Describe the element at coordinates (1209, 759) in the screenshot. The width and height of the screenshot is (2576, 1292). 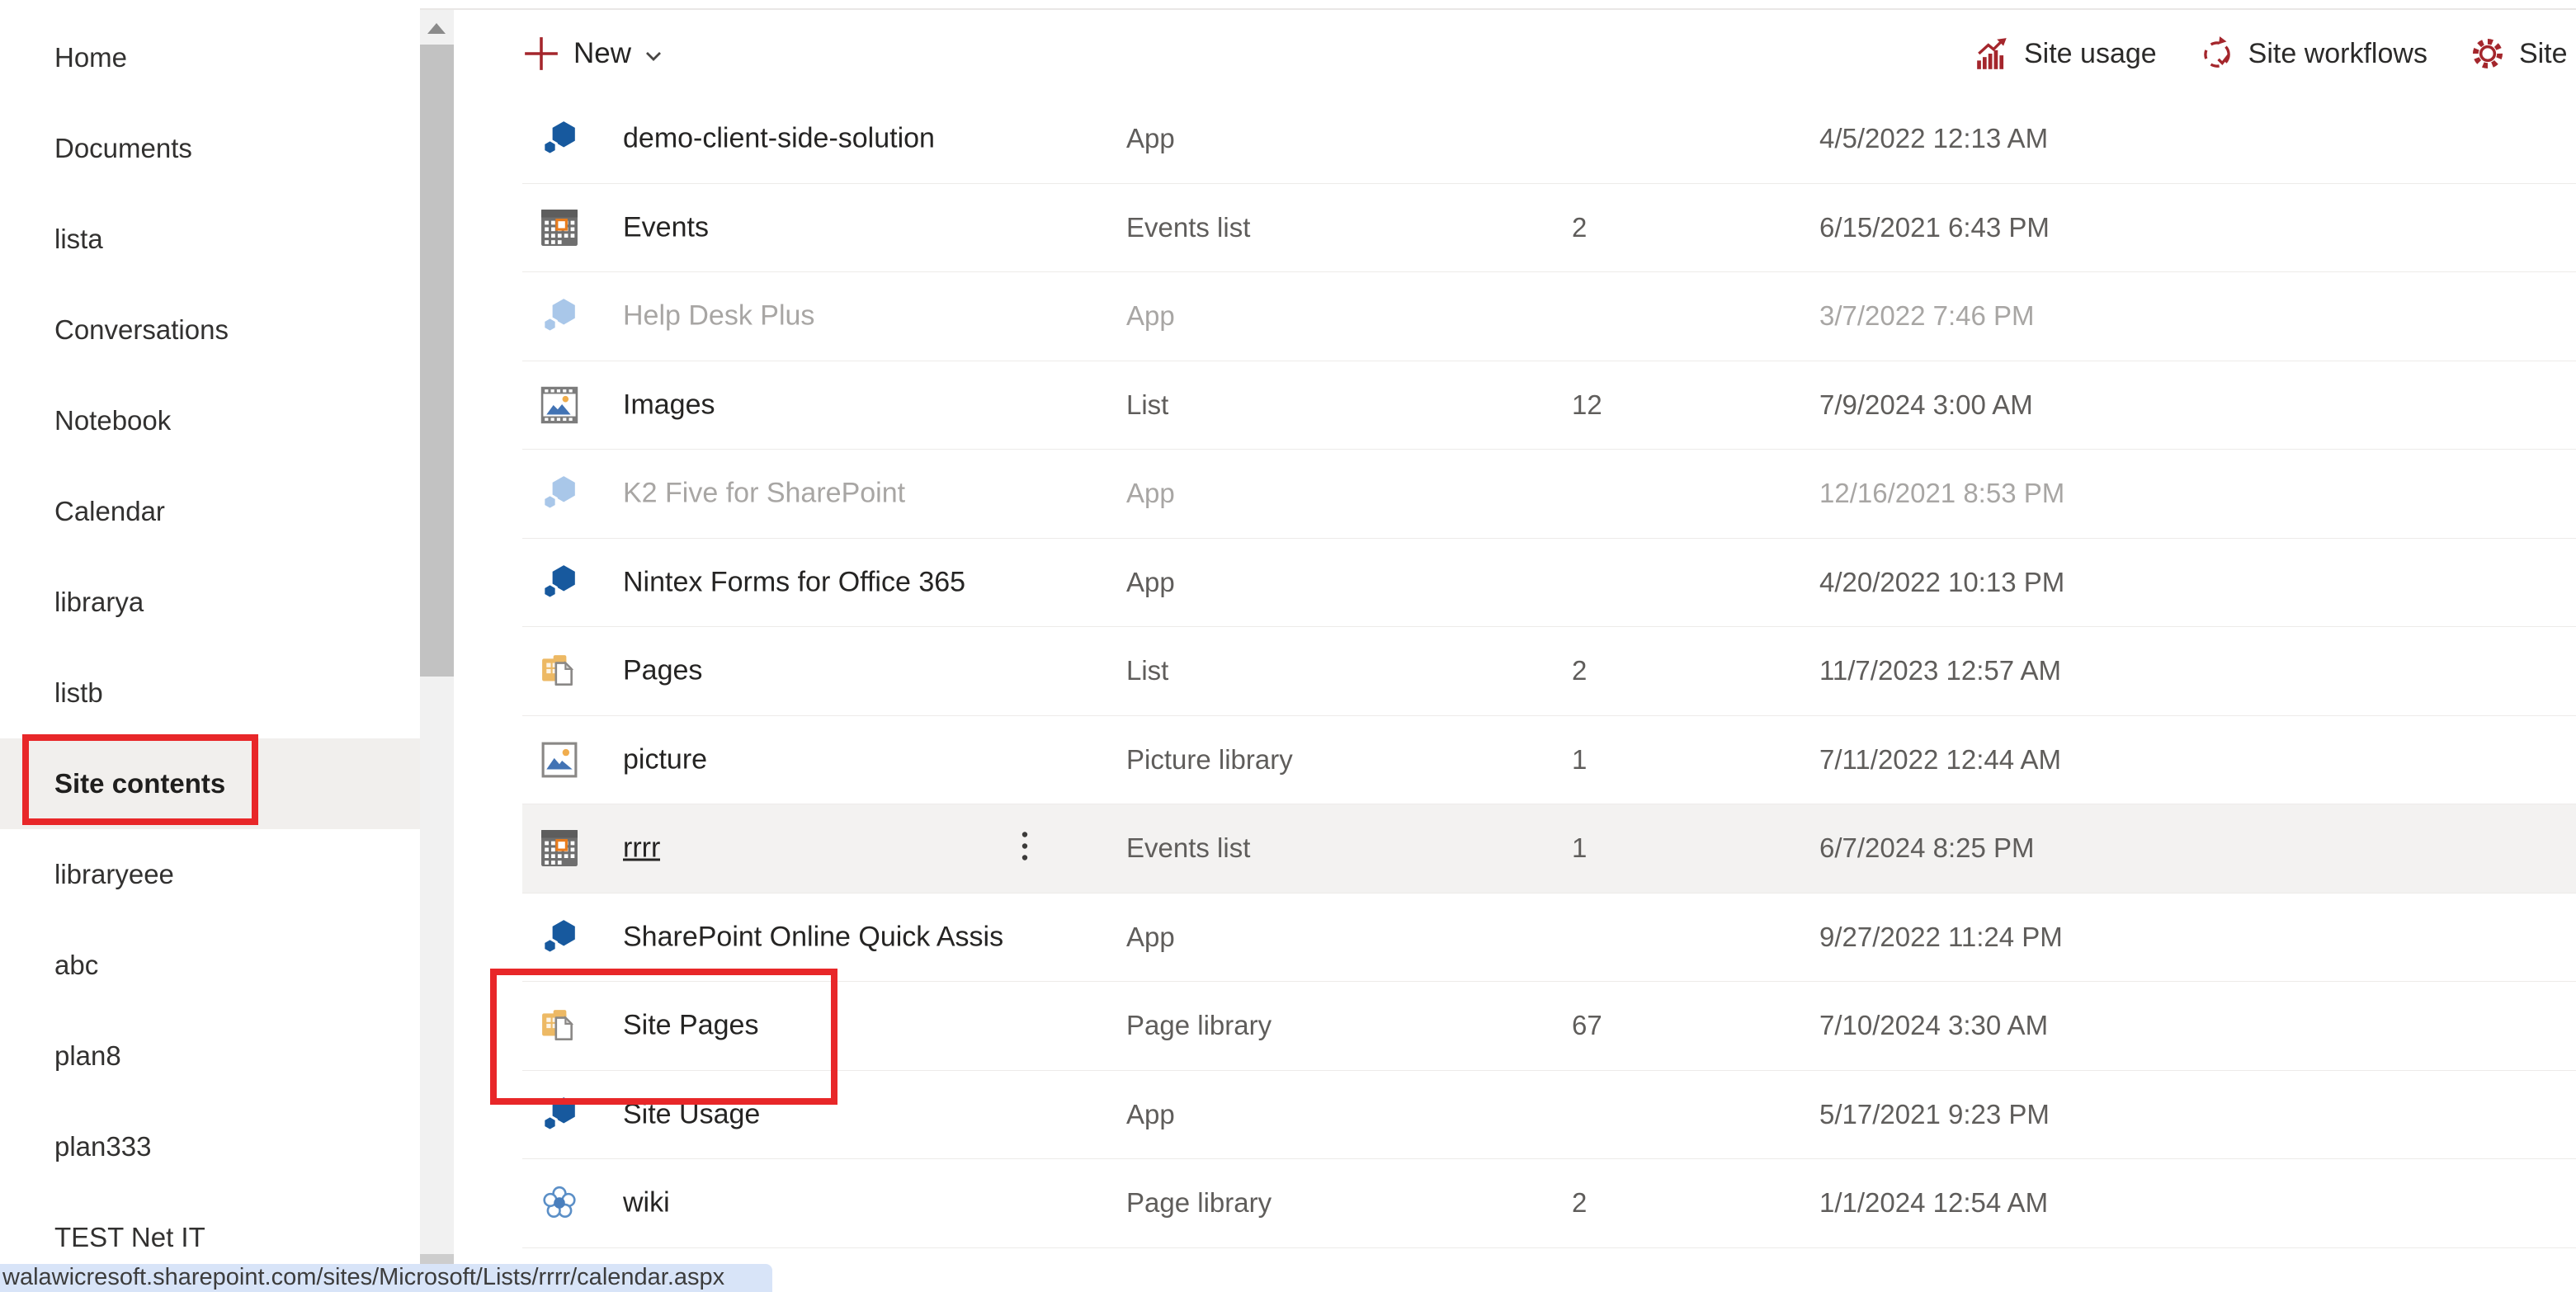
I see `row-type: Picture library` at that location.